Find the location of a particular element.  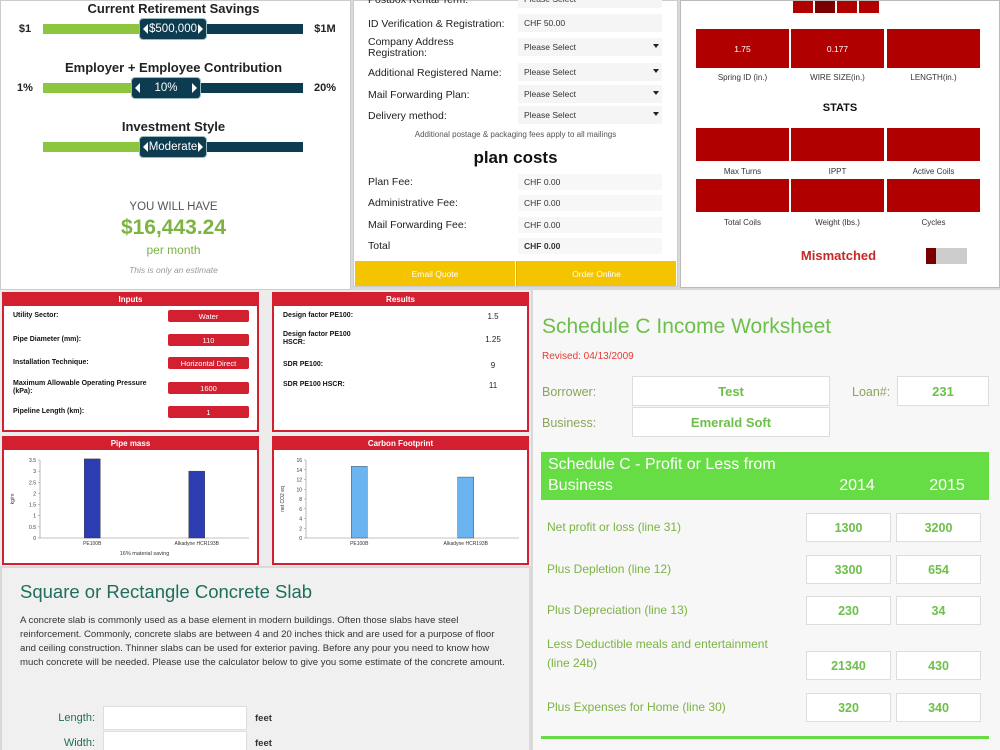

year-header: 2014 is located at coordinates (857, 485).